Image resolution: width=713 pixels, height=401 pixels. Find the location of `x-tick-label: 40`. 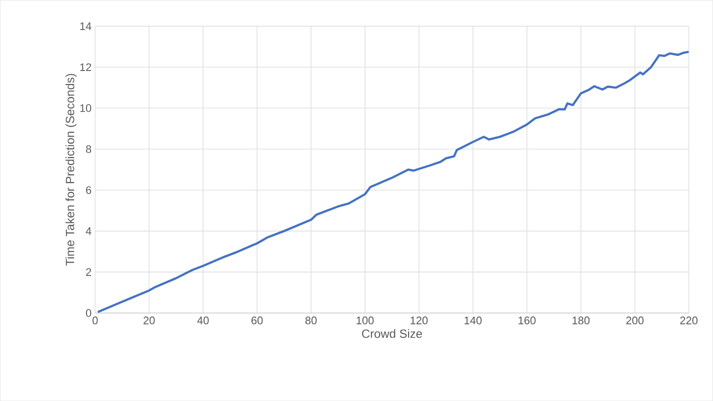

x-tick-label: 40 is located at coordinates (203, 320).